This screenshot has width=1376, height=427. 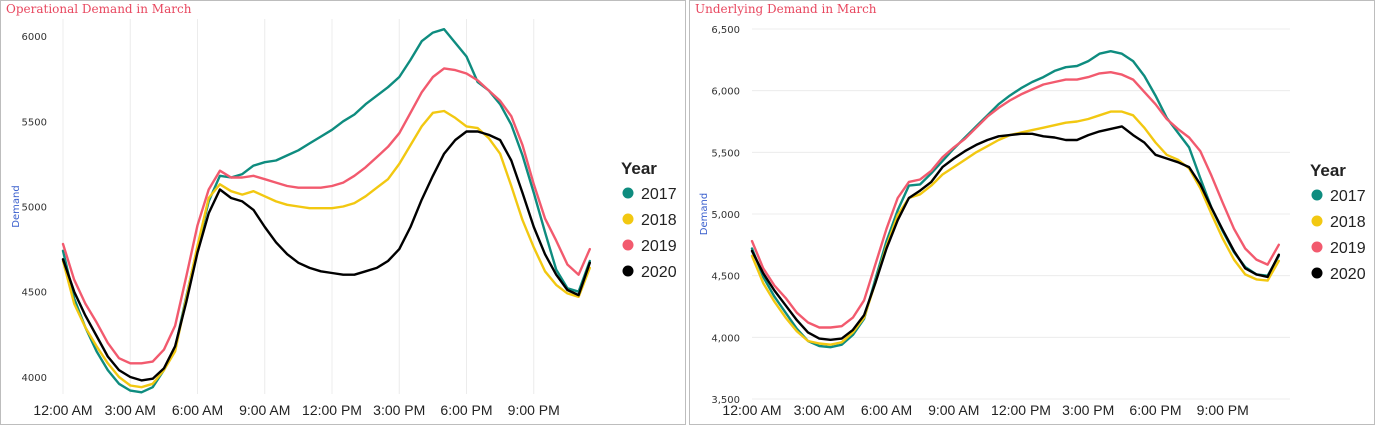 What do you see at coordinates (725, 277) in the screenshot?
I see `y-tick-label: 4,500` at bounding box center [725, 277].